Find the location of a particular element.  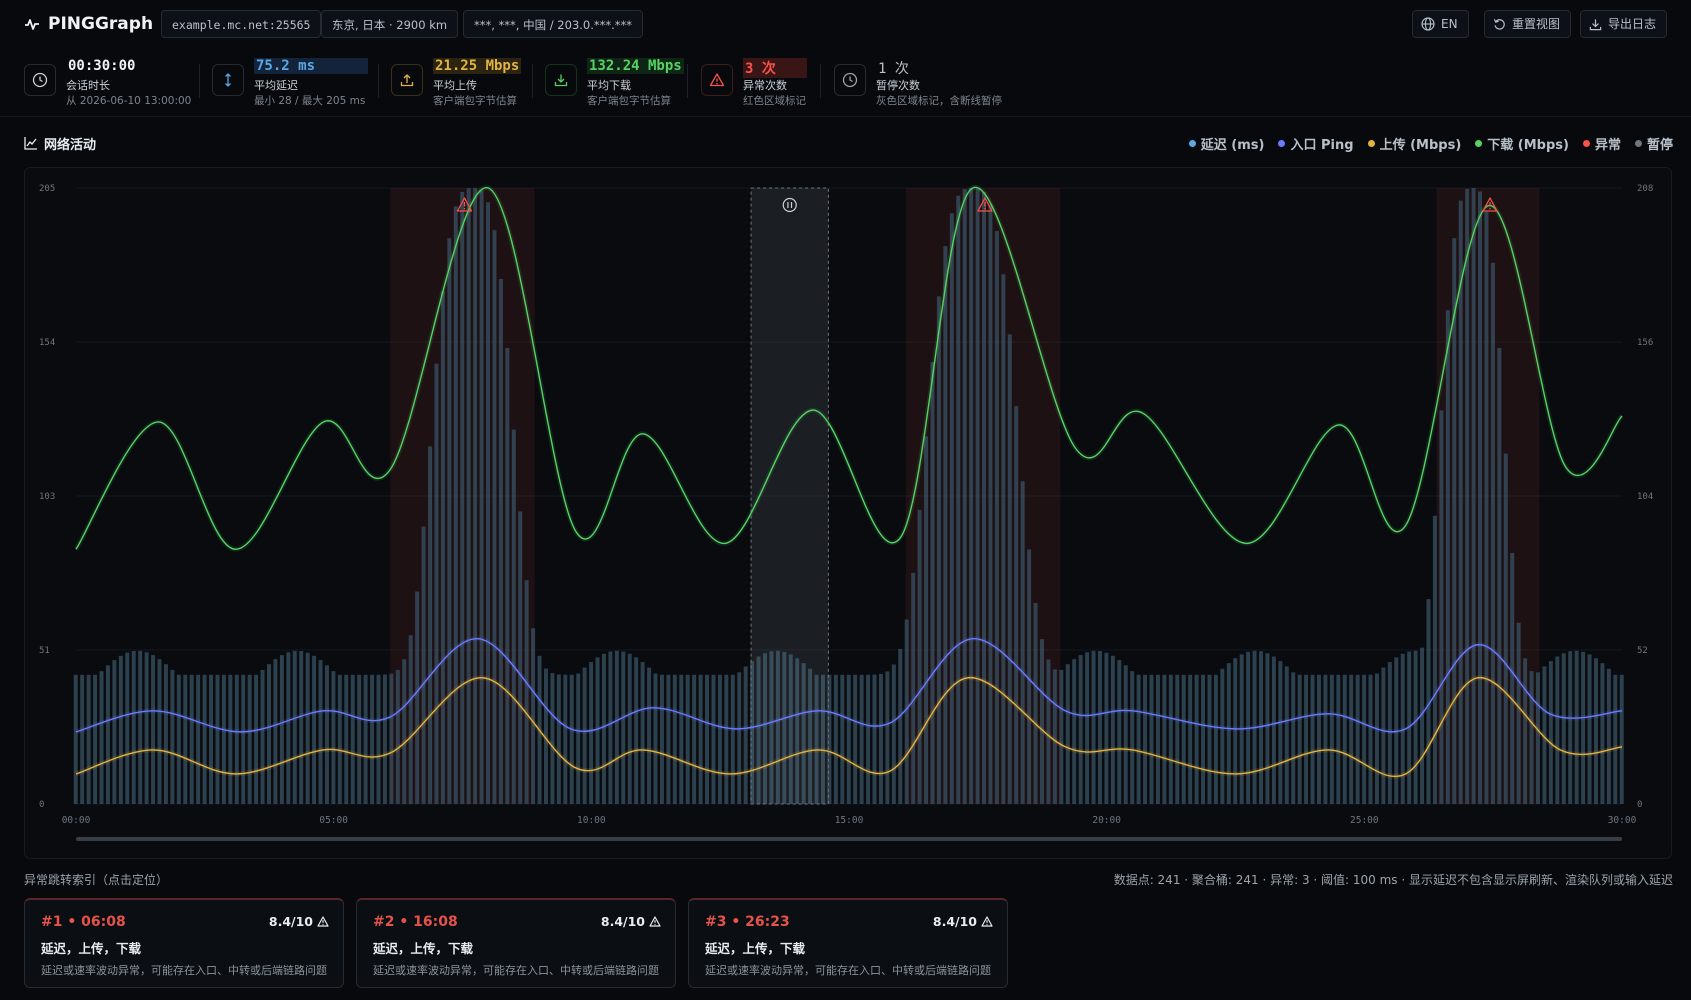

server-address-chip: example.mc.net:25565 is located at coordinates (241, 24).